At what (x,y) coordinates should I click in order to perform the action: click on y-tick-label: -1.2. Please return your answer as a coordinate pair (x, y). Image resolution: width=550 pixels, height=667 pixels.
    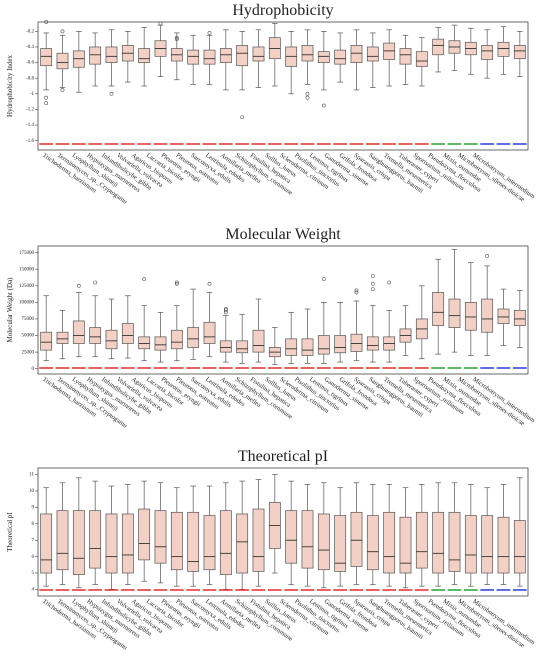
    Looking at the image, I should click on (30, 110).